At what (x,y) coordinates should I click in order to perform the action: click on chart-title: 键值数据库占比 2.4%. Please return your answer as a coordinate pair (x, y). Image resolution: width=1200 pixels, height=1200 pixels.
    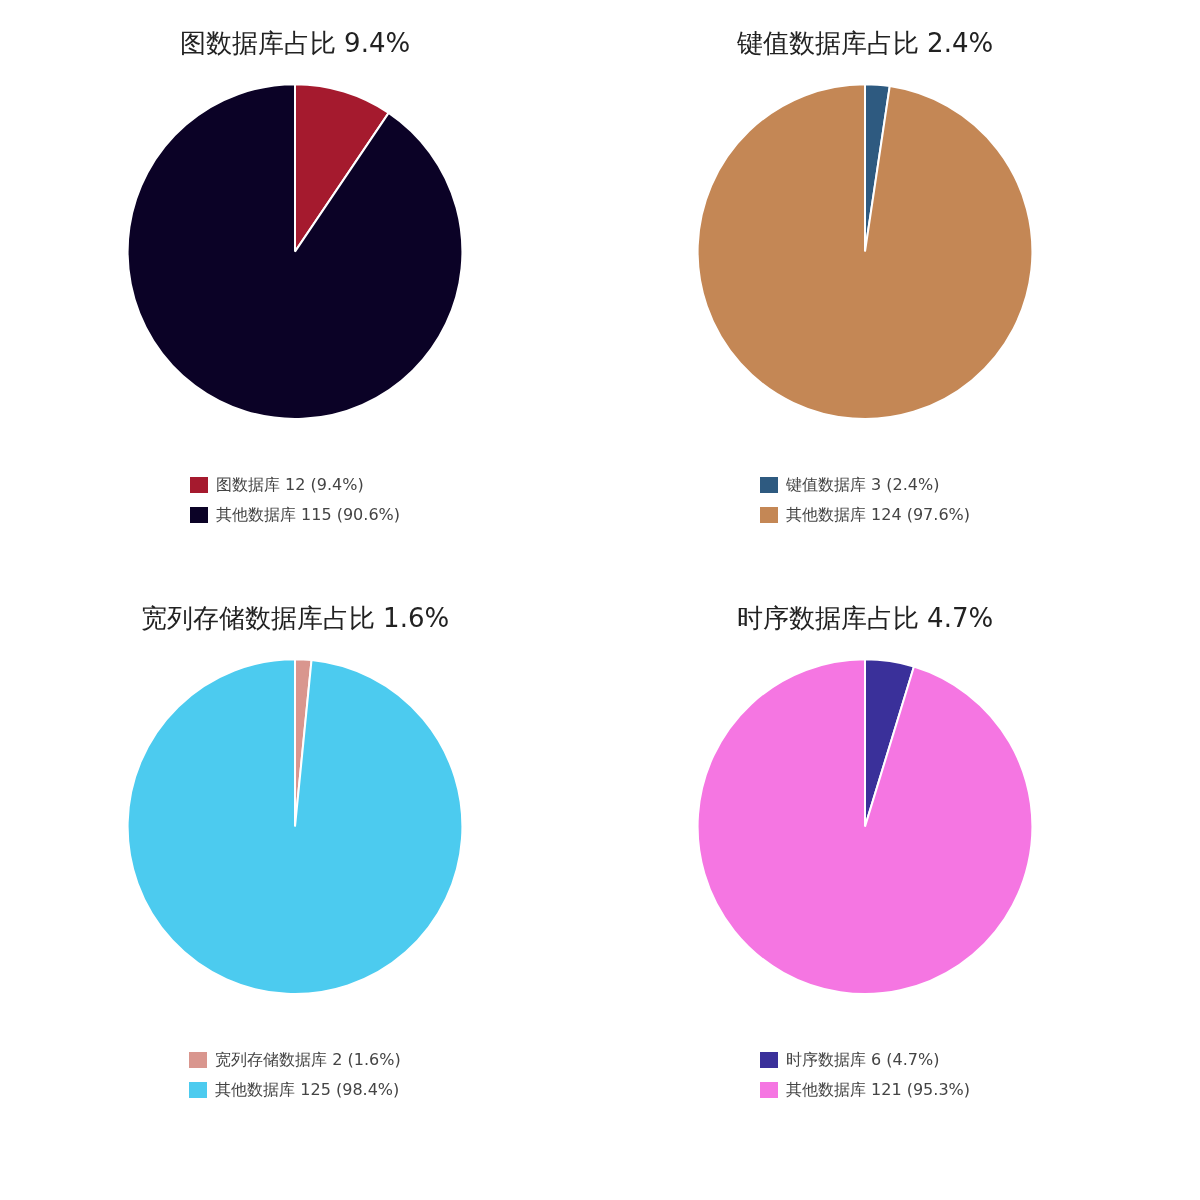
    Looking at the image, I should click on (864, 43).